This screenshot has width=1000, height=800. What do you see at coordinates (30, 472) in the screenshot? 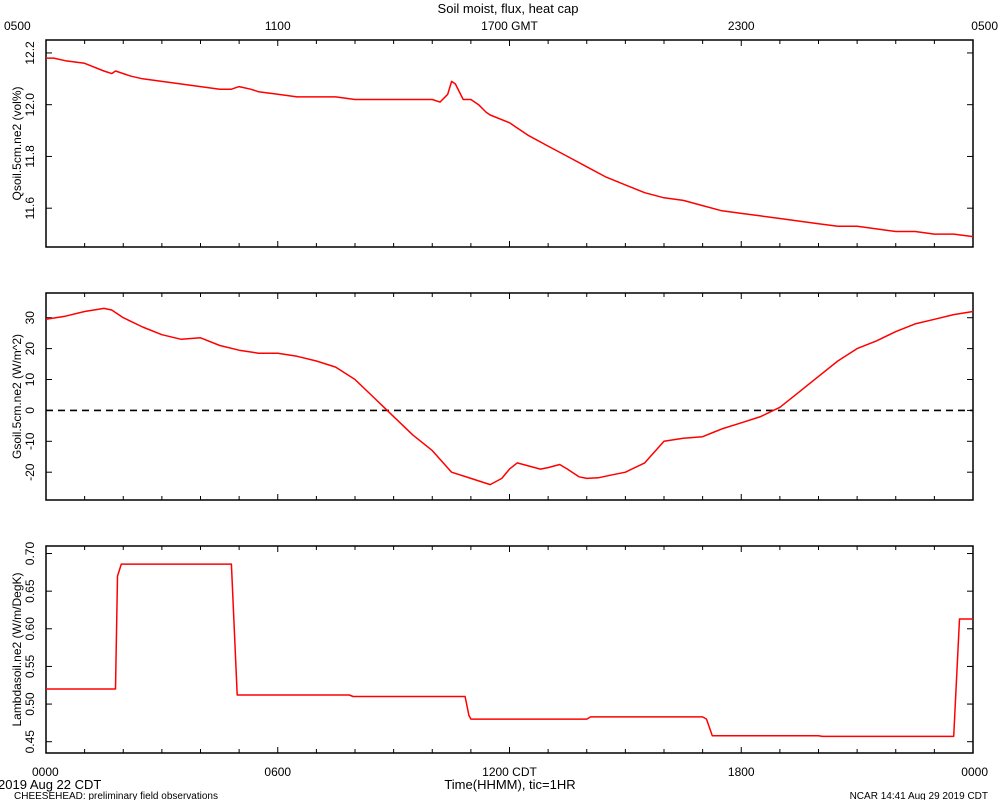
I see `y-tick-label: -20` at bounding box center [30, 472].